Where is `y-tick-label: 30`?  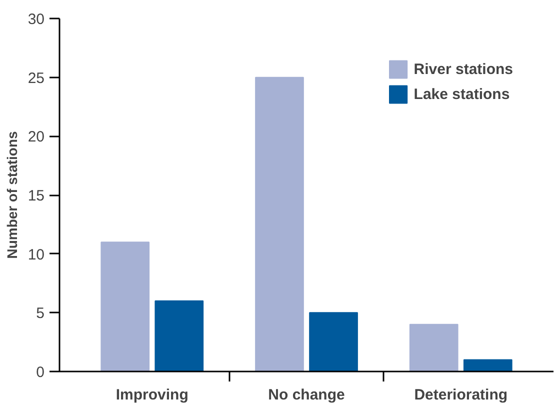
y-tick-label: 30 is located at coordinates (36, 19).